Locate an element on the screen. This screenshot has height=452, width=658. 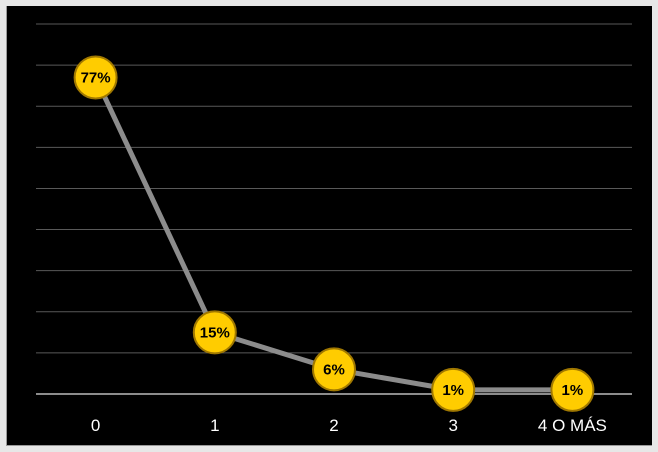
data-label: 6% is located at coordinates (334, 369).